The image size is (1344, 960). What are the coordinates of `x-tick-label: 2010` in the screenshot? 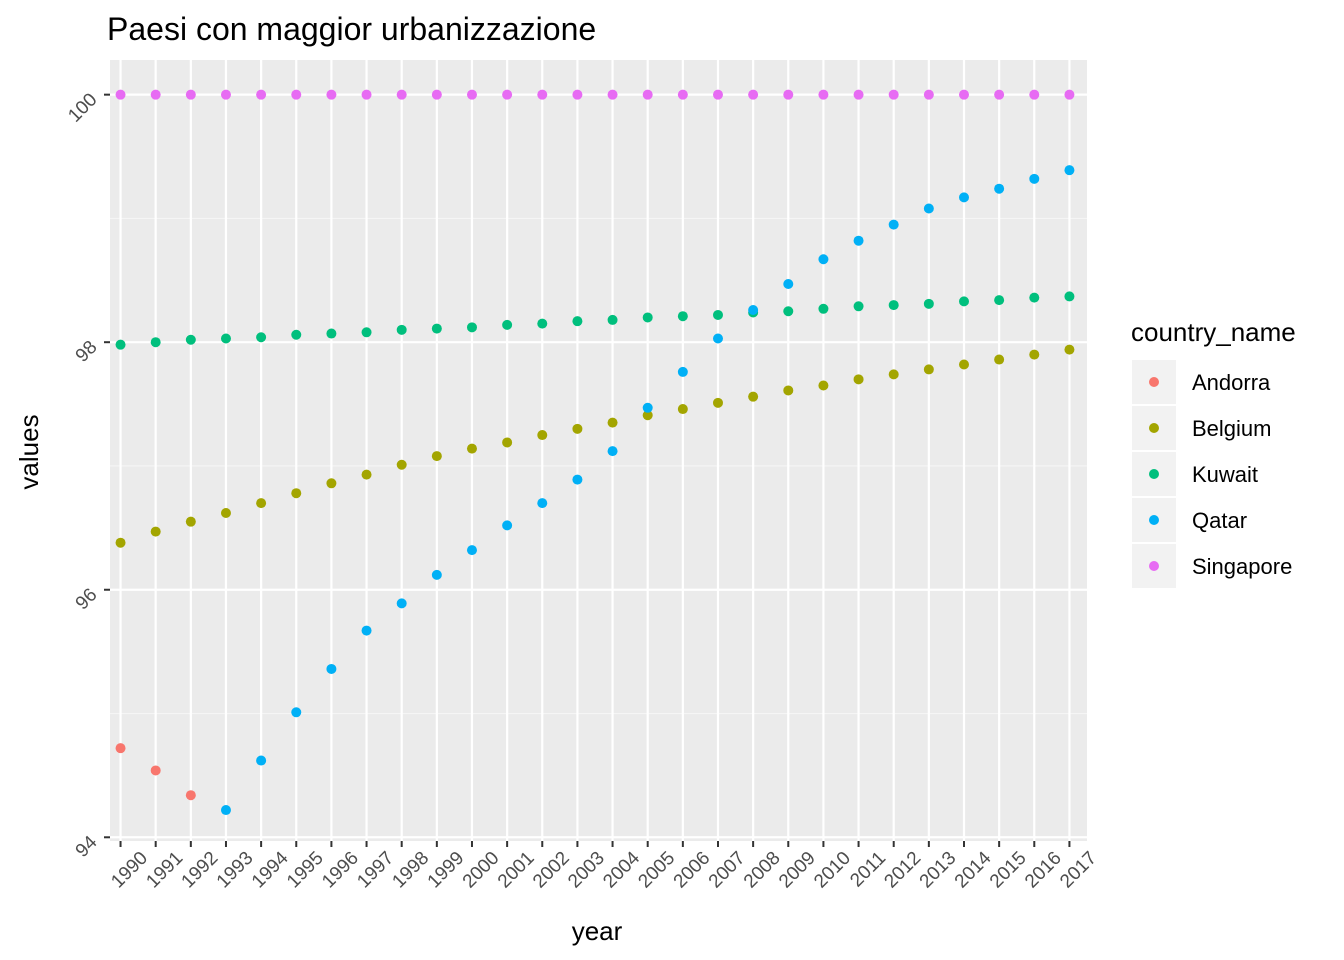 It's located at (832, 870).